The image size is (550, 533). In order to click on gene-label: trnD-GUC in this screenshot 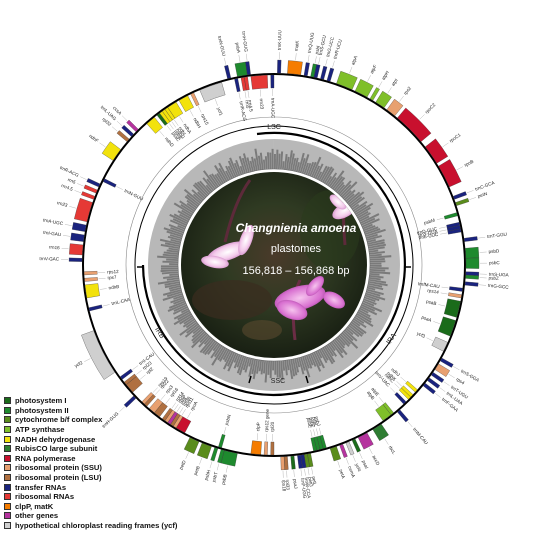, I will do `click(428, 230)`.